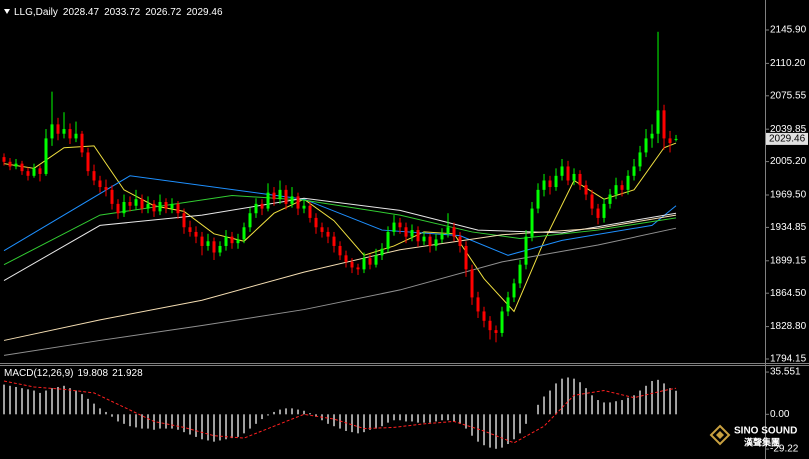 The height and width of the screenshot is (459, 809). Describe the element at coordinates (788, 227) in the screenshot. I see `y-tick-label: 1934.85` at that location.